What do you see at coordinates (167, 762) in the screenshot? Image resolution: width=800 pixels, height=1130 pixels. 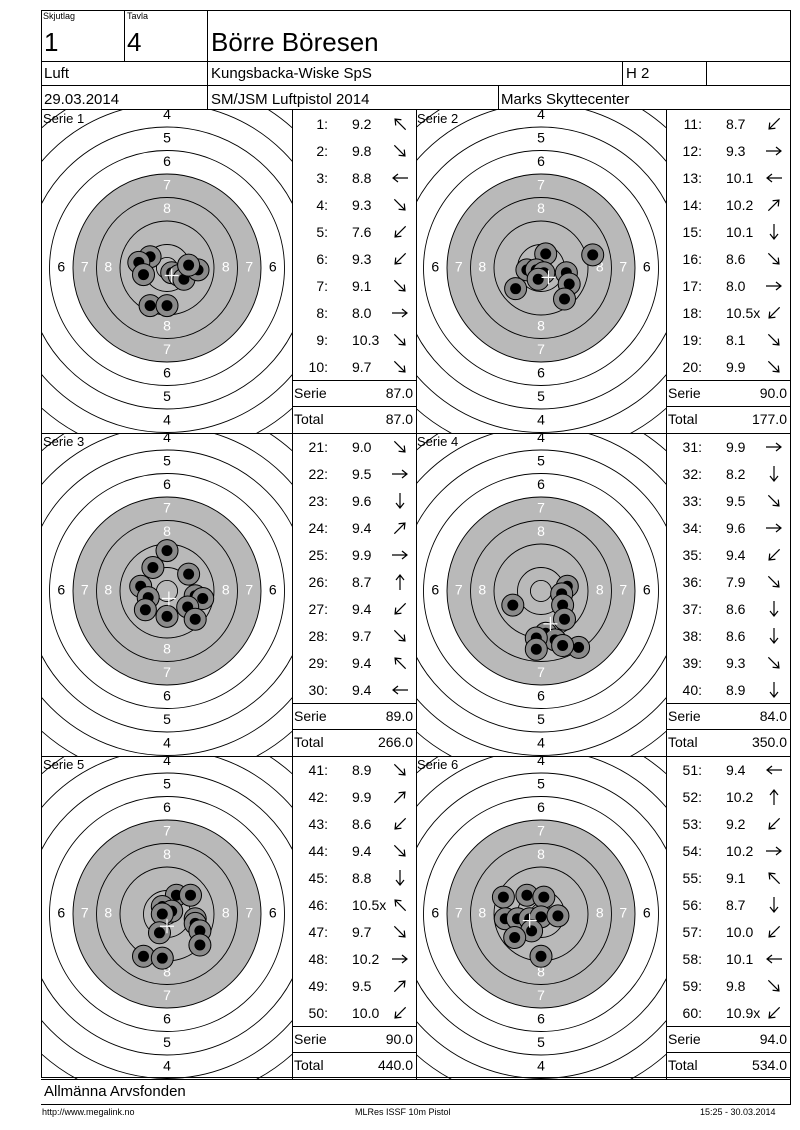 I see `ring-label: 4` at bounding box center [167, 762].